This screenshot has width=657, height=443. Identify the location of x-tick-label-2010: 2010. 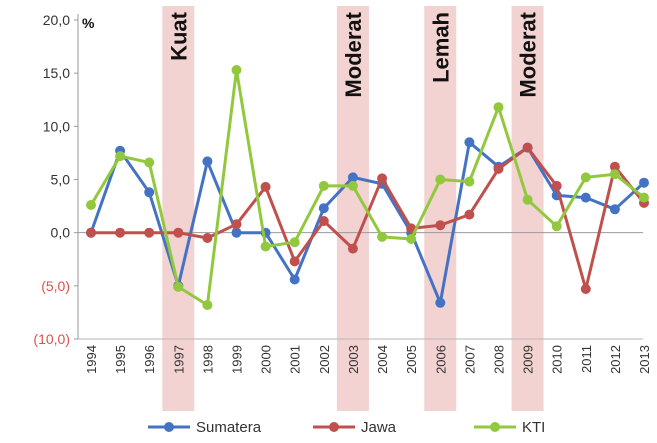
(557, 359).